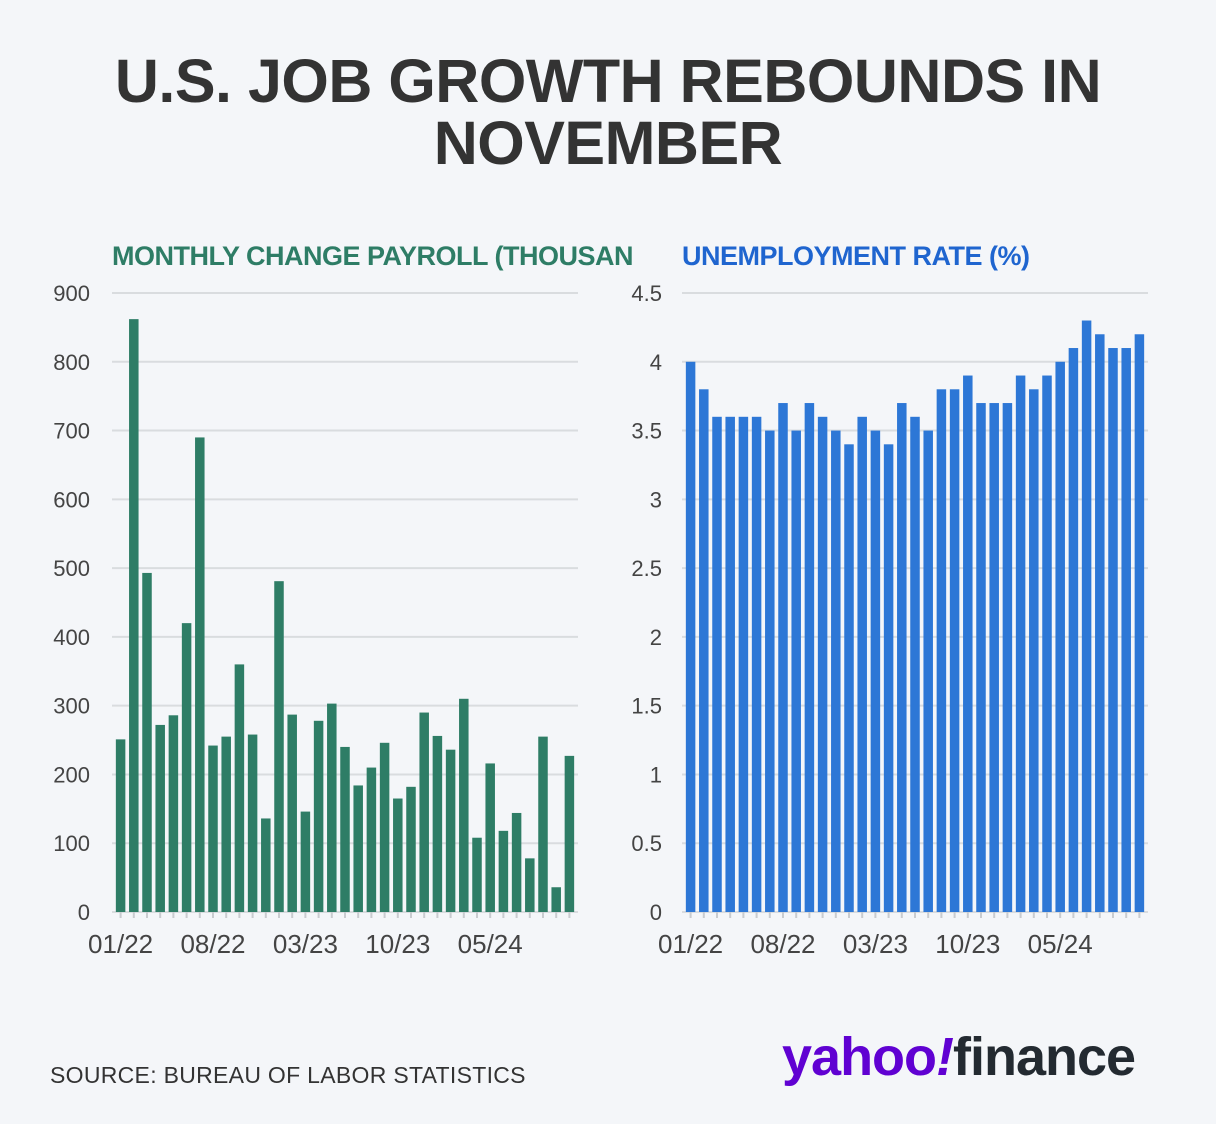 This screenshot has width=1216, height=1124. Describe the element at coordinates (212, 944) in the screenshot. I see `payroll-x-tick-label: 08/22` at that location.